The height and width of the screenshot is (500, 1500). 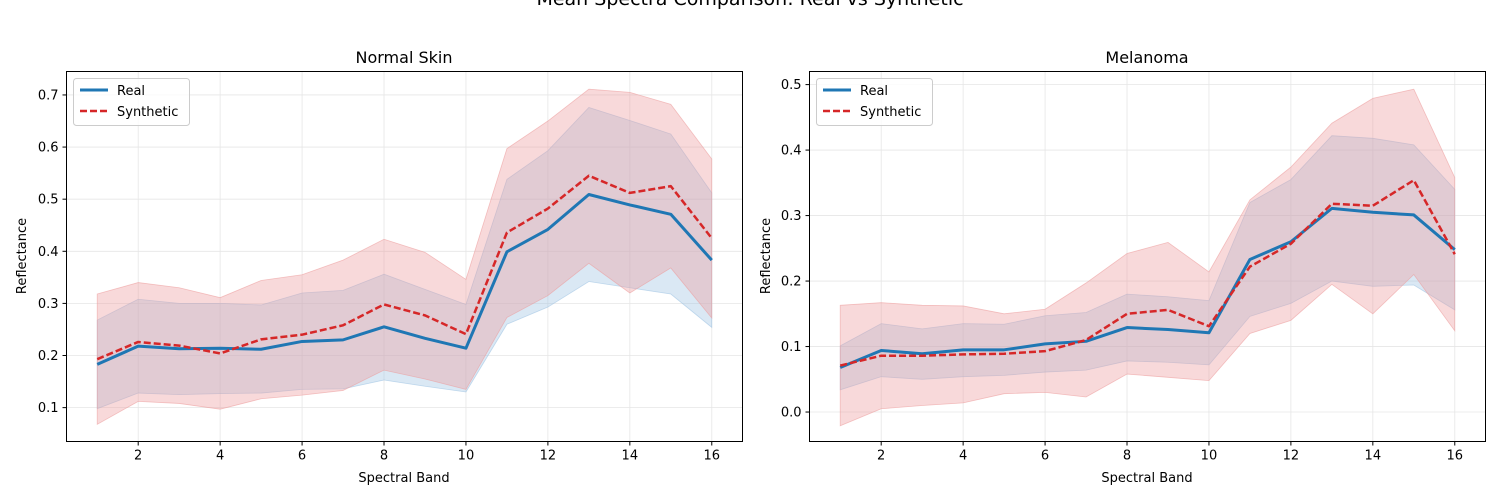 I want to click on y-tick-label: 0.6, so click(x=48, y=148).